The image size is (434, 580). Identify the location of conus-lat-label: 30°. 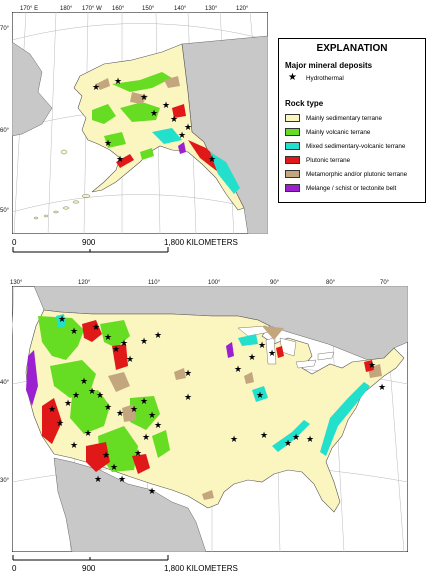
(5, 481).